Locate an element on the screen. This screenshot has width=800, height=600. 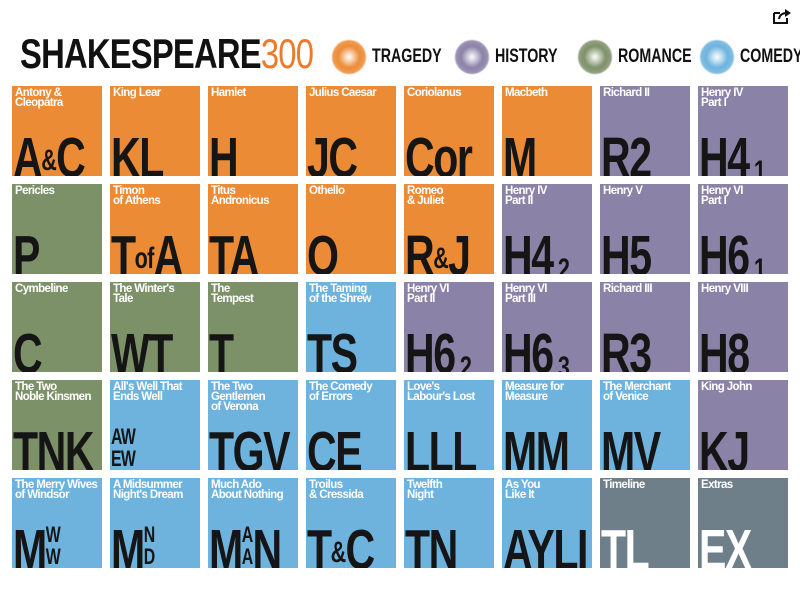
play-tile: The Merchant of Venice MV is located at coordinates (645, 425).